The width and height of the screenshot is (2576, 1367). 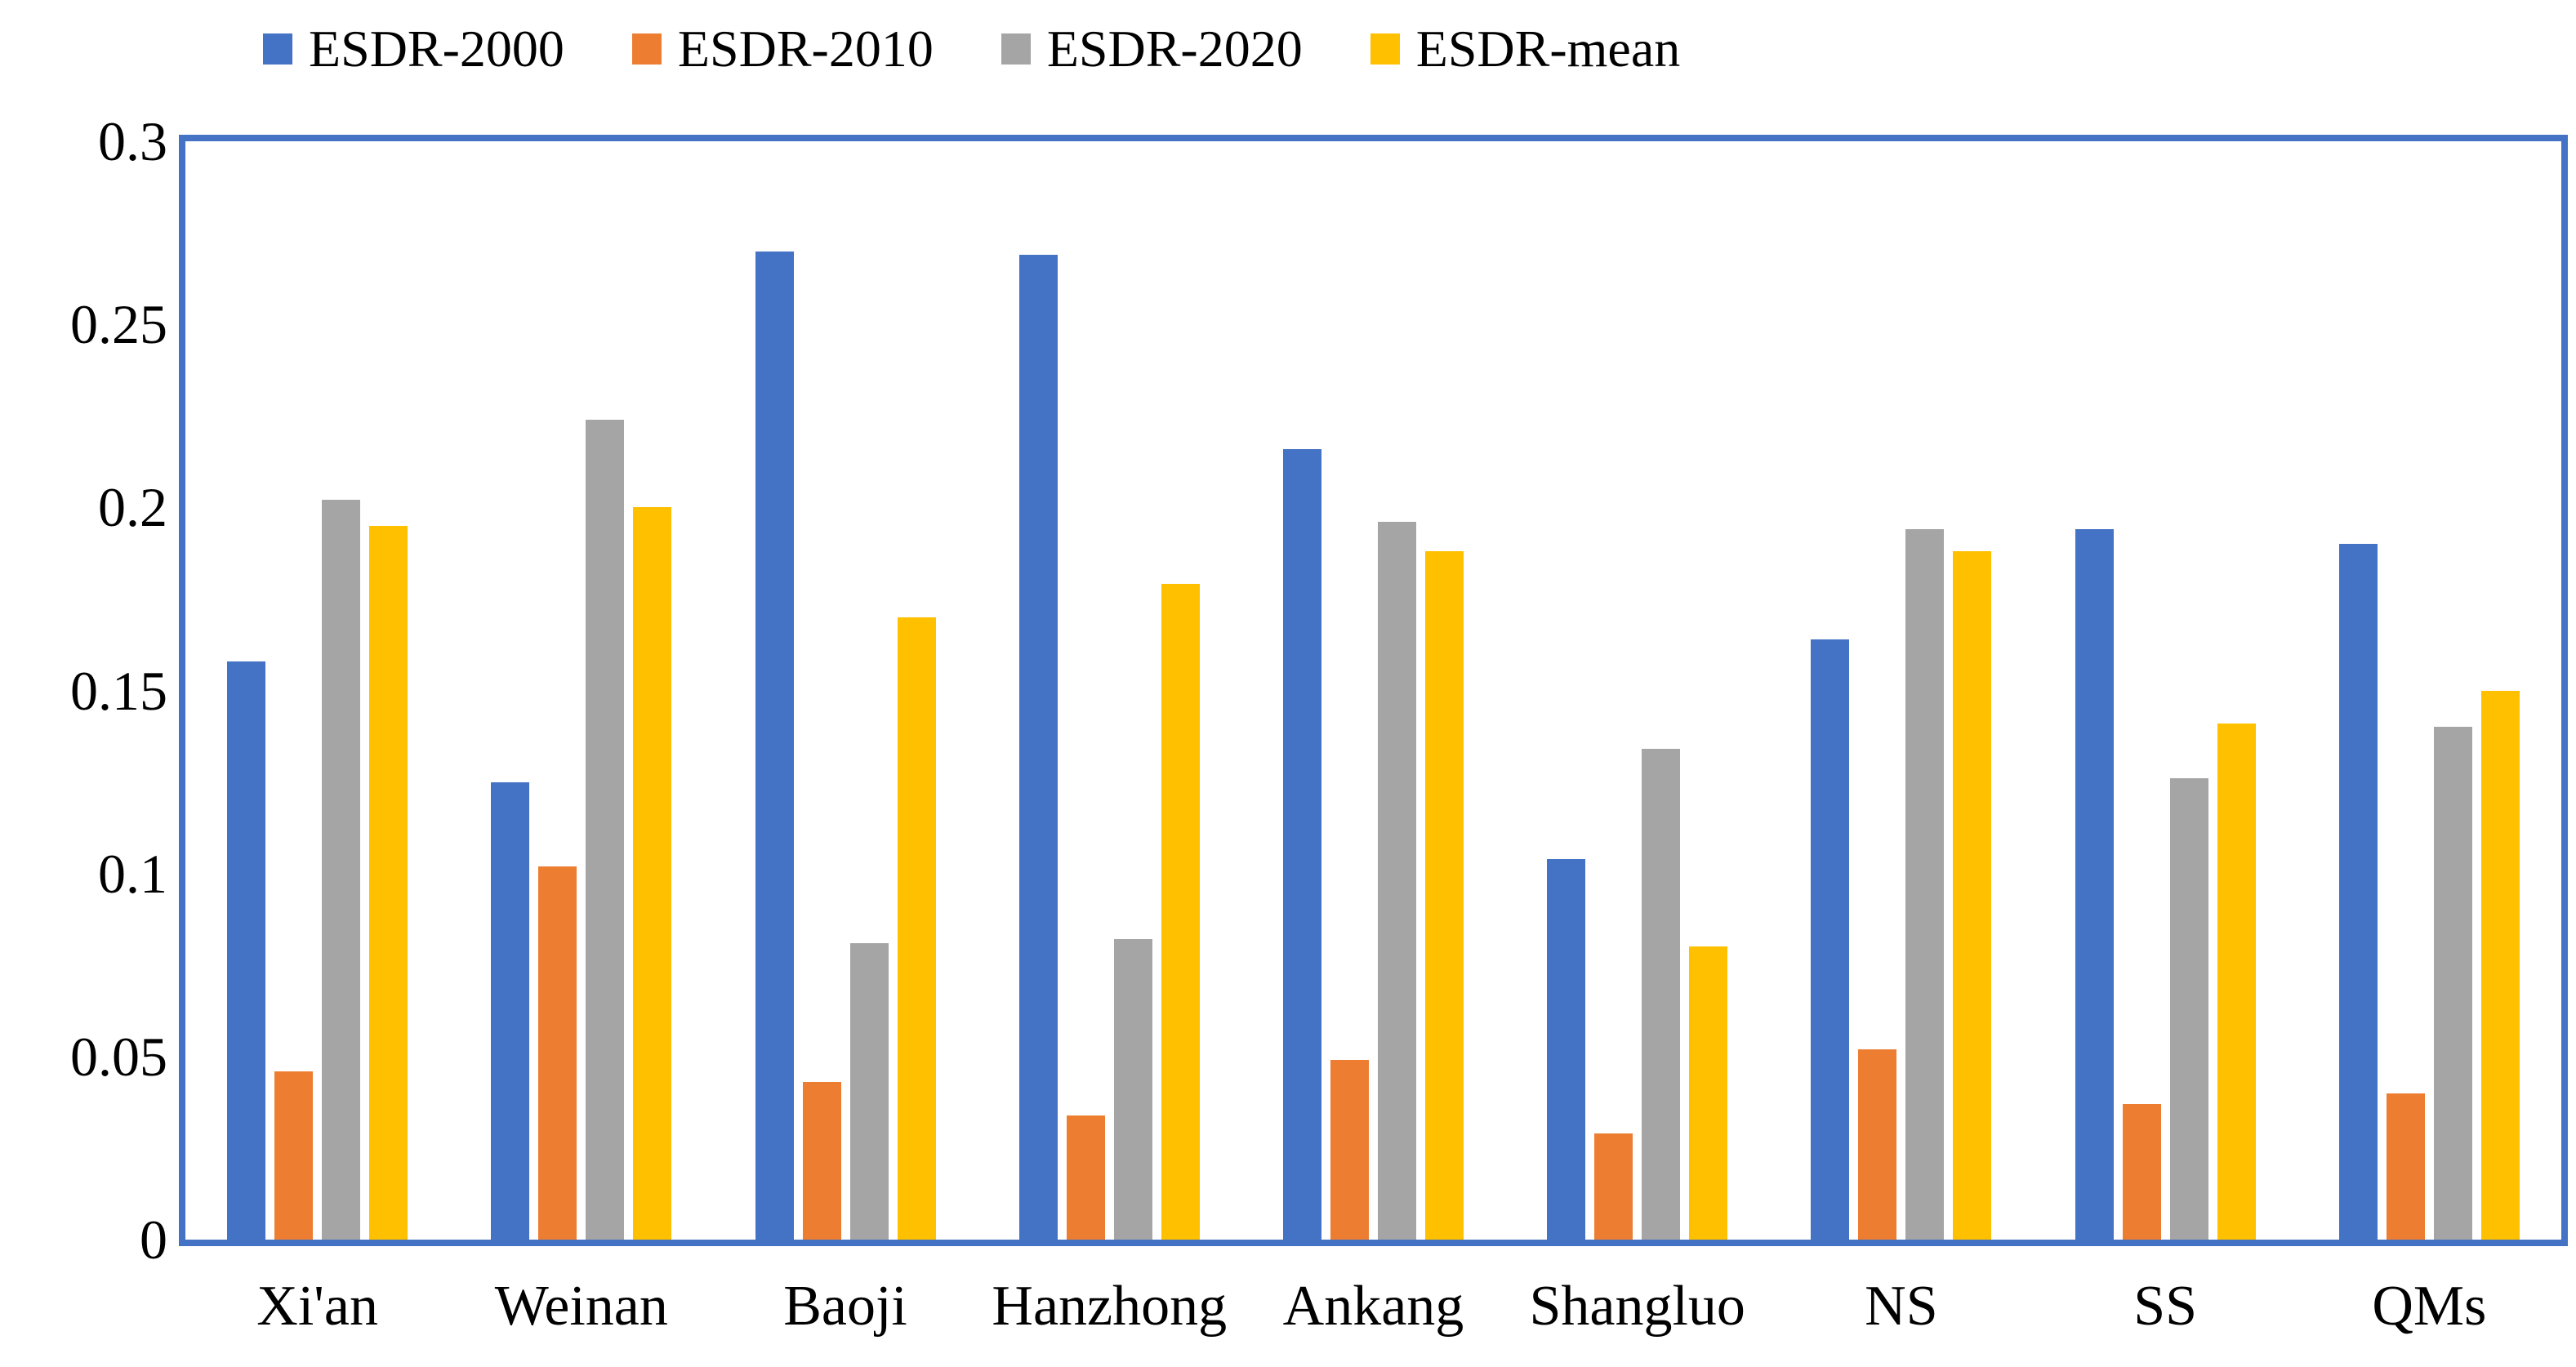 I want to click on bar-esdr-2020-xi-an, so click(x=341, y=870).